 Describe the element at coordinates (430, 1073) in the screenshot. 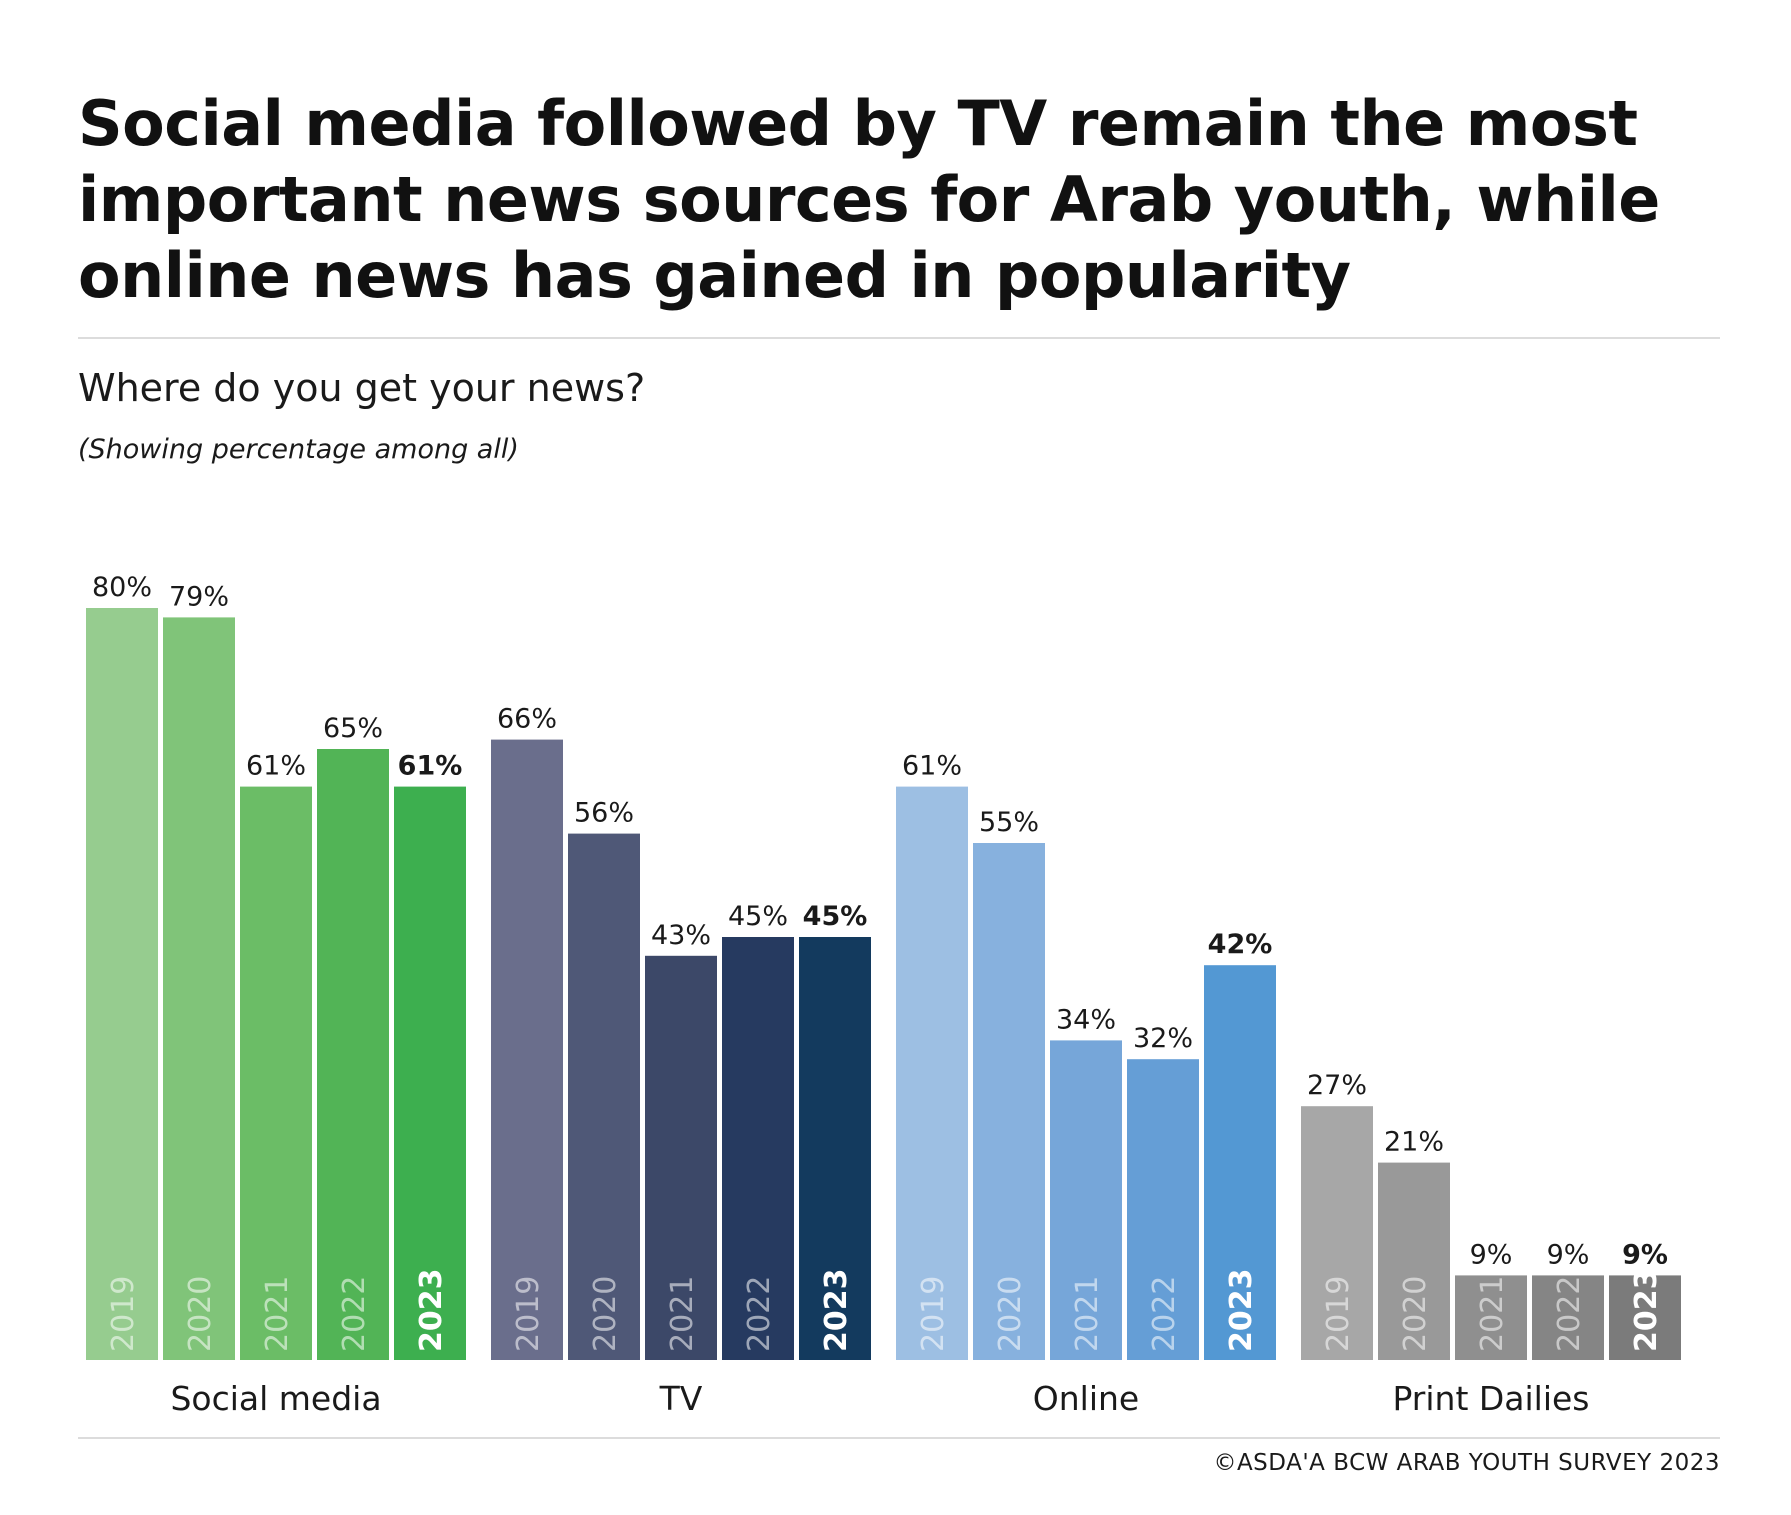

I see `bar-social-media-2023` at that location.